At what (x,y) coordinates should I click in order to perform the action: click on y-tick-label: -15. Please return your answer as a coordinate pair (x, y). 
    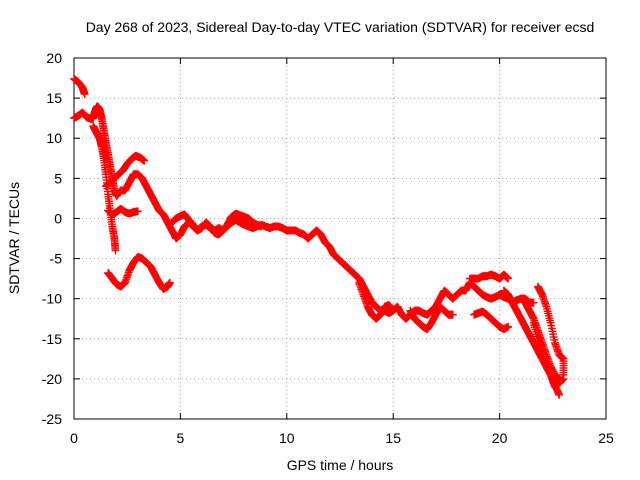
    Looking at the image, I should click on (52, 339).